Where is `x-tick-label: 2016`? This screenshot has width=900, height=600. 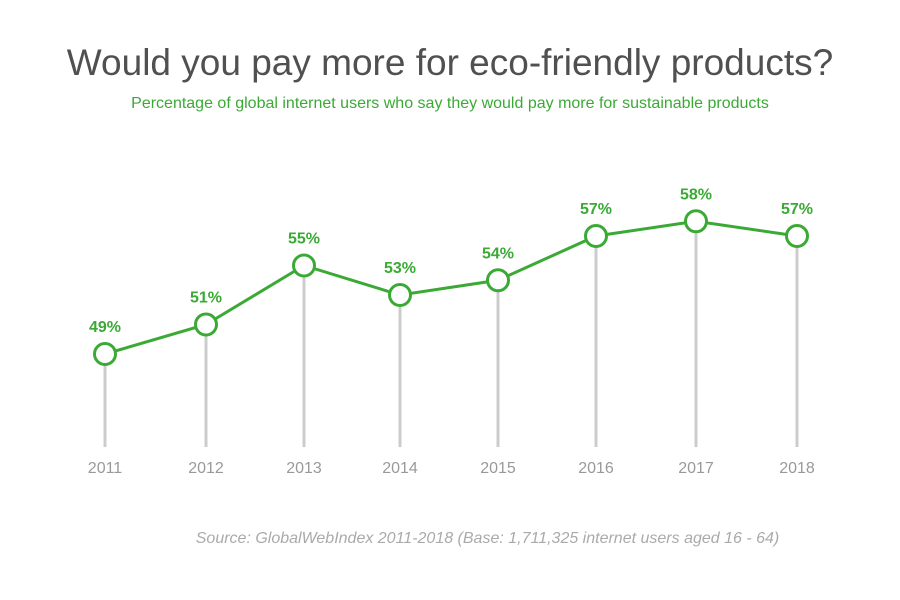 x-tick-label: 2016 is located at coordinates (596, 468).